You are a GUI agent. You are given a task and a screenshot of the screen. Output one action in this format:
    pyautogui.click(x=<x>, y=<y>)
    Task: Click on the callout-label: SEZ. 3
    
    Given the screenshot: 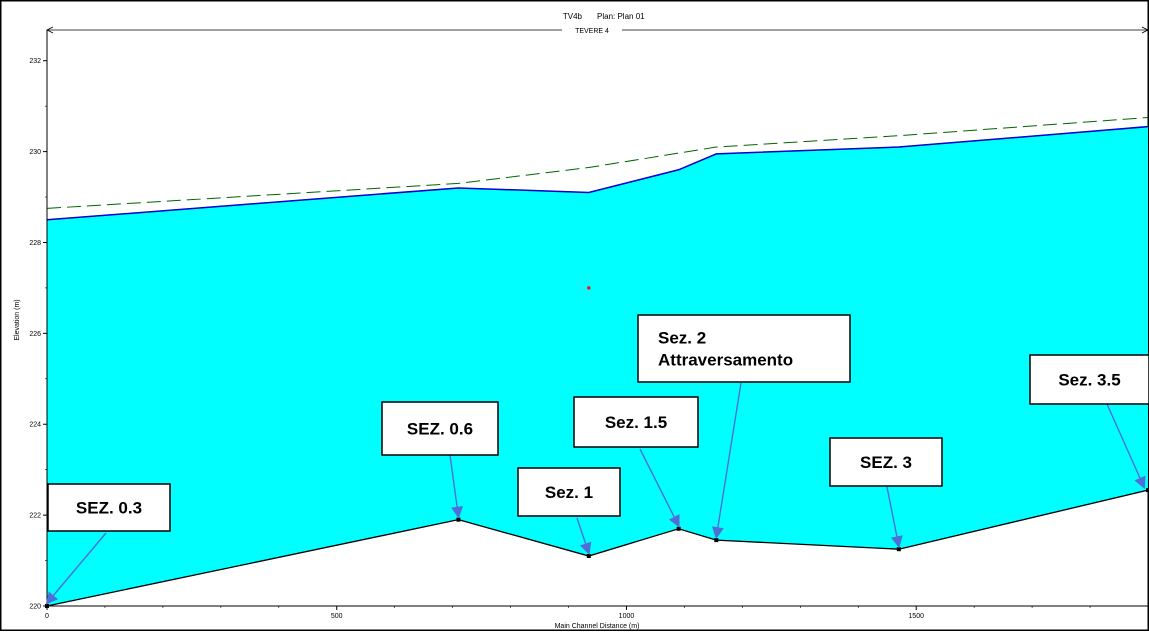 What is the action you would take?
    pyautogui.click(x=886, y=462)
    